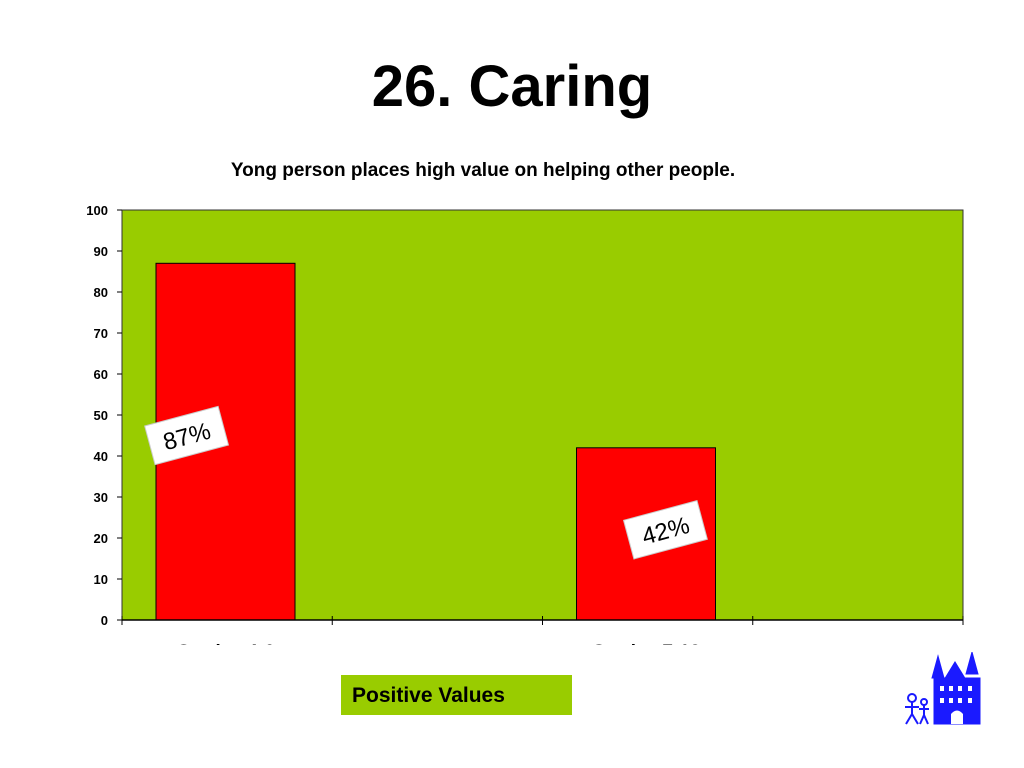 The image size is (1024, 768). I want to click on x-axis-labels: Grades 4-6 Grades 7-12, so click(438, 643).